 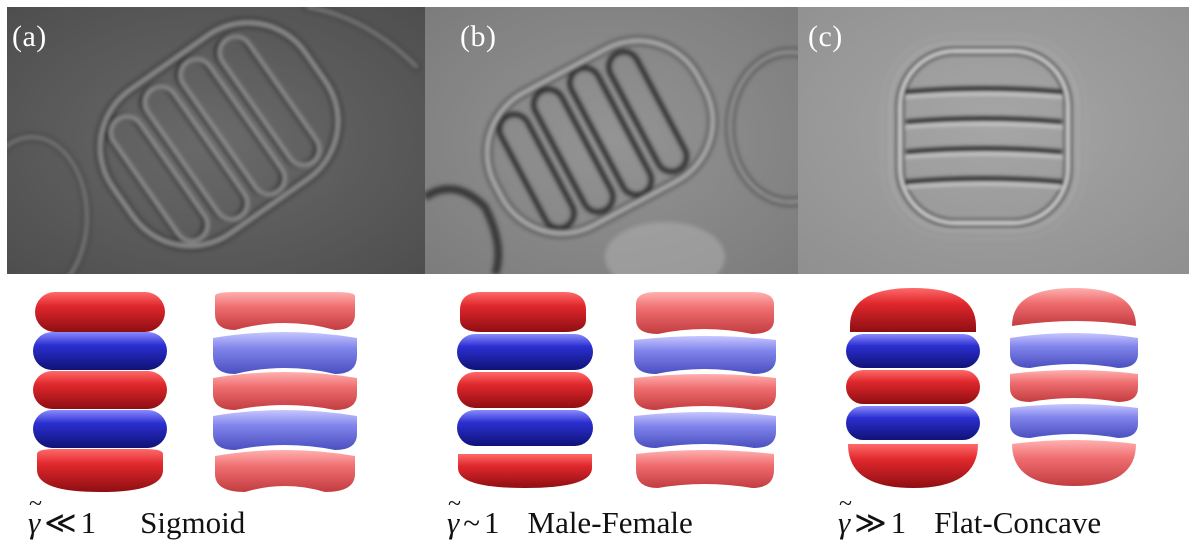 I want to click on relation-c: ≫, so click(x=870, y=522).